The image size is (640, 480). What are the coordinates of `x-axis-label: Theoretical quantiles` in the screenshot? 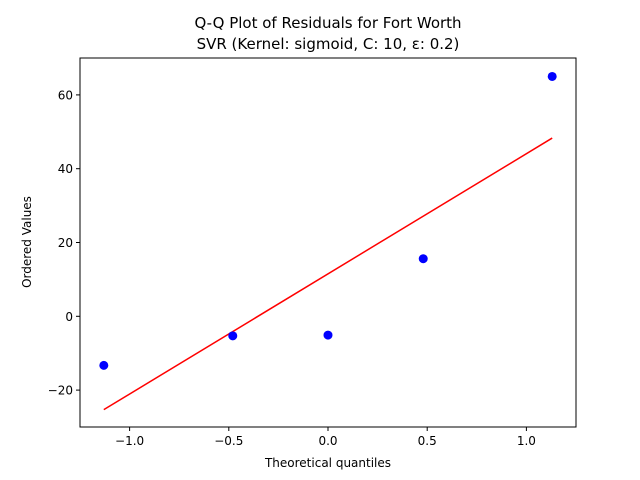 It's located at (327, 463).